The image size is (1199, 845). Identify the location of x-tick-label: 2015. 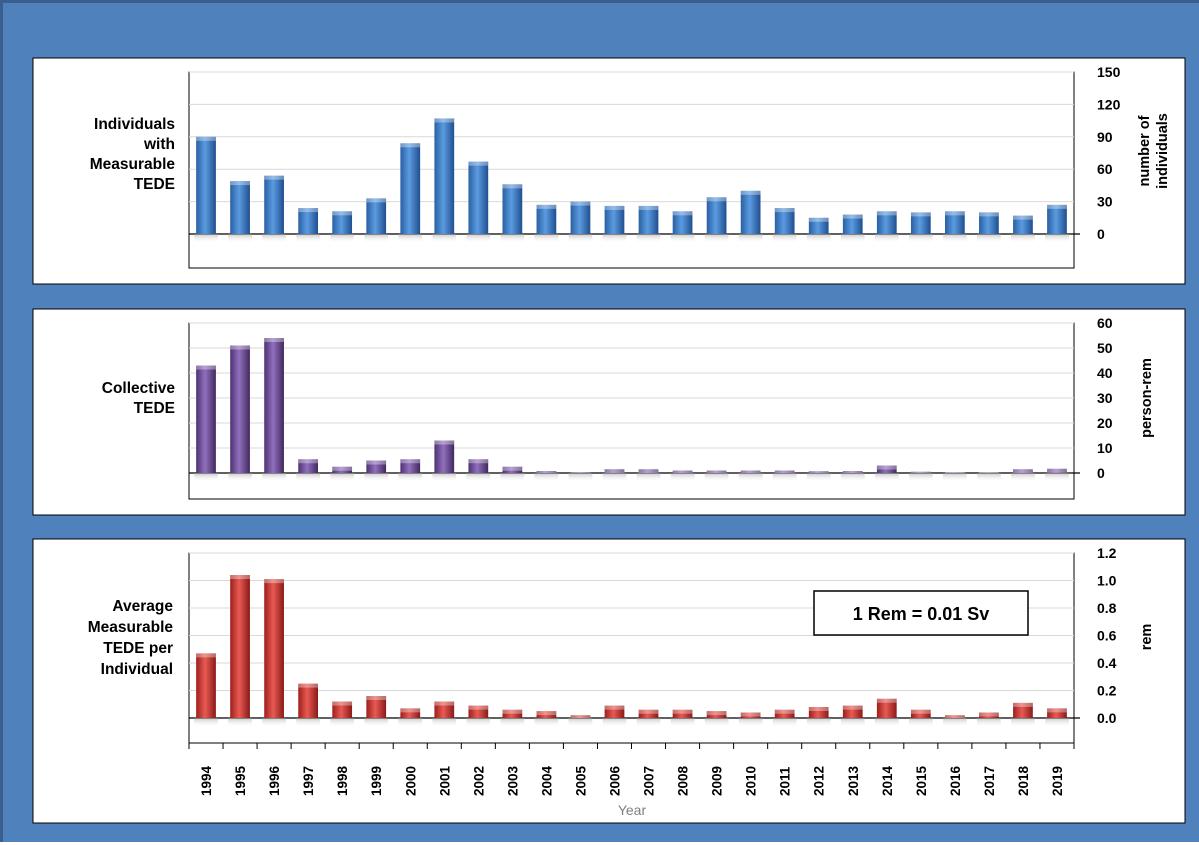
(921, 780).